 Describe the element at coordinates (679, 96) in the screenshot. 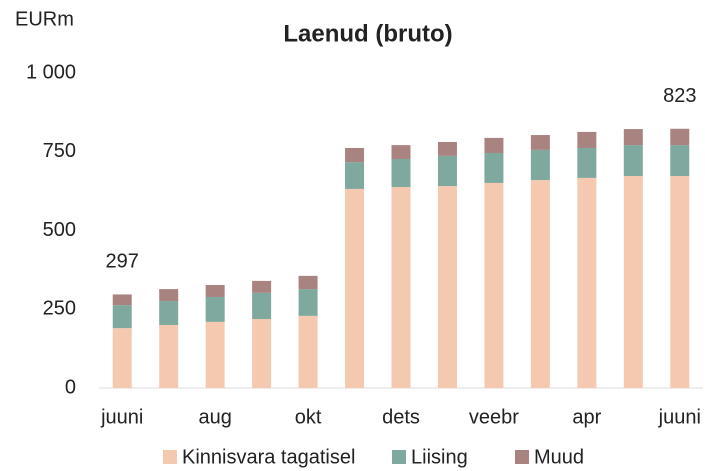

I see `total-label: 823` at that location.